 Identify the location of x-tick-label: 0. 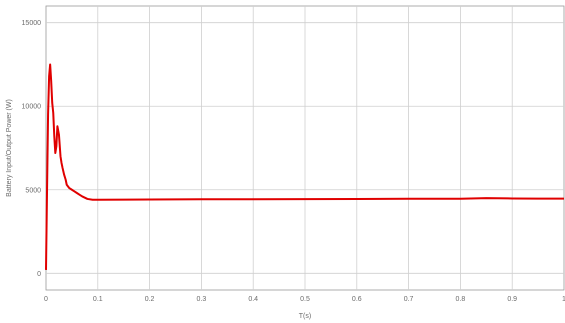
(46, 299).